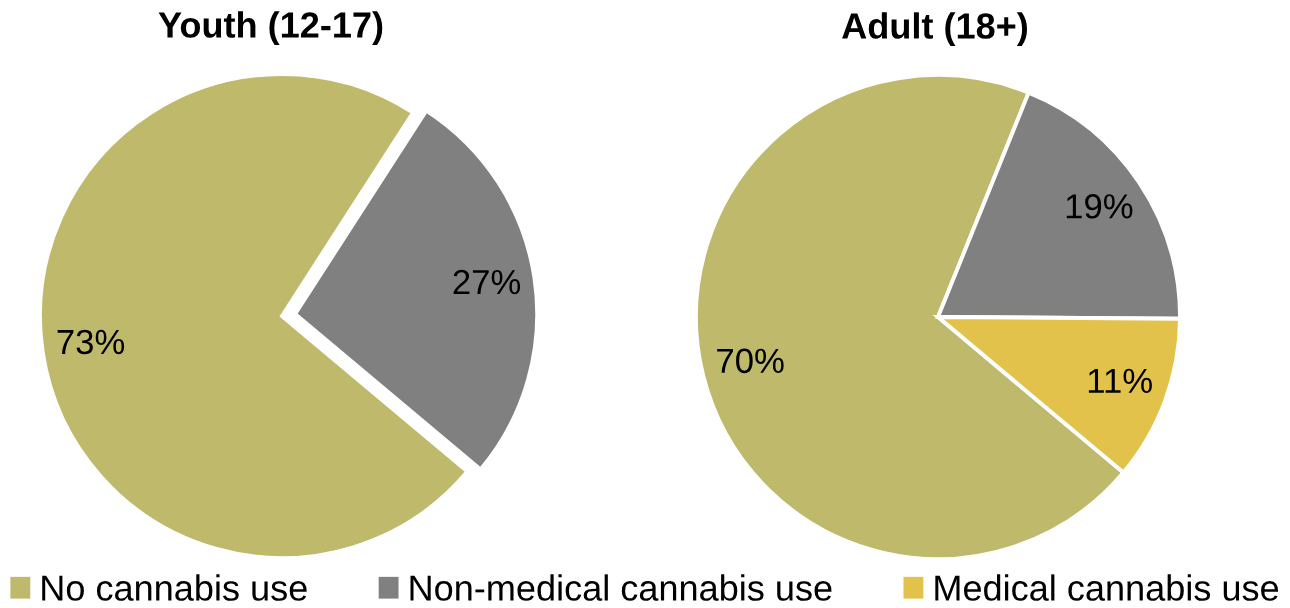 Image resolution: width=1290 pixels, height=608 pixels. What do you see at coordinates (621, 587) in the screenshot?
I see `legend-label: Non-medical cannabis use` at bounding box center [621, 587].